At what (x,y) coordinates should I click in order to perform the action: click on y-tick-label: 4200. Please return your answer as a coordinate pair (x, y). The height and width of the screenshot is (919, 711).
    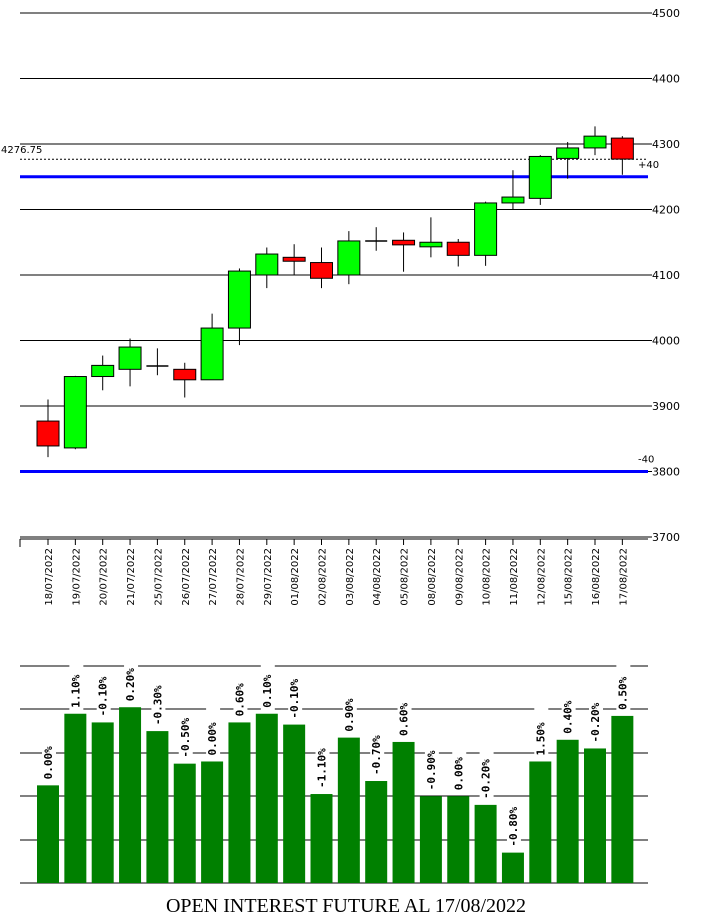
    Looking at the image, I should click on (666, 210).